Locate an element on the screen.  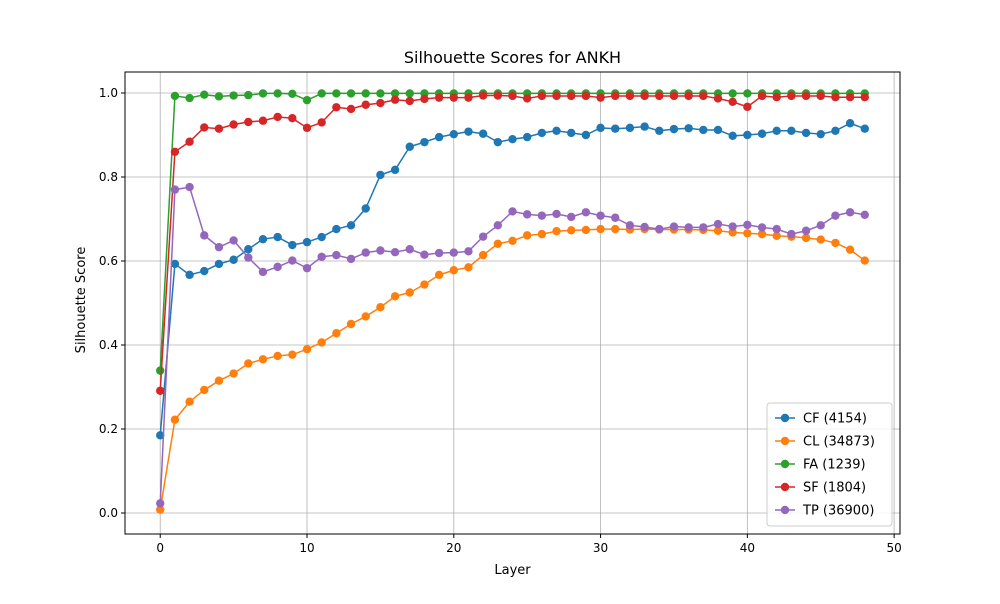
legend-item: SF (1804) is located at coordinates (820, 488).